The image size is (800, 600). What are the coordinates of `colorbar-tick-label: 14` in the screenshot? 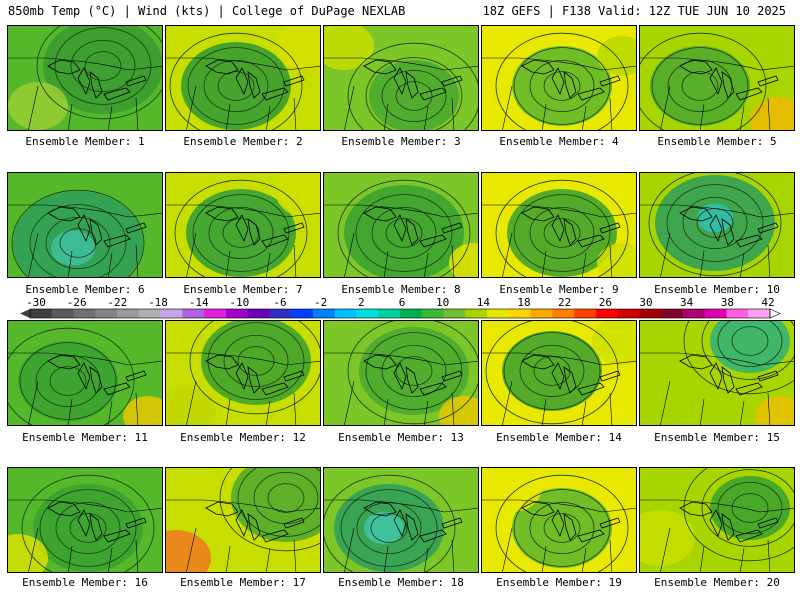 It's located at (484, 302).